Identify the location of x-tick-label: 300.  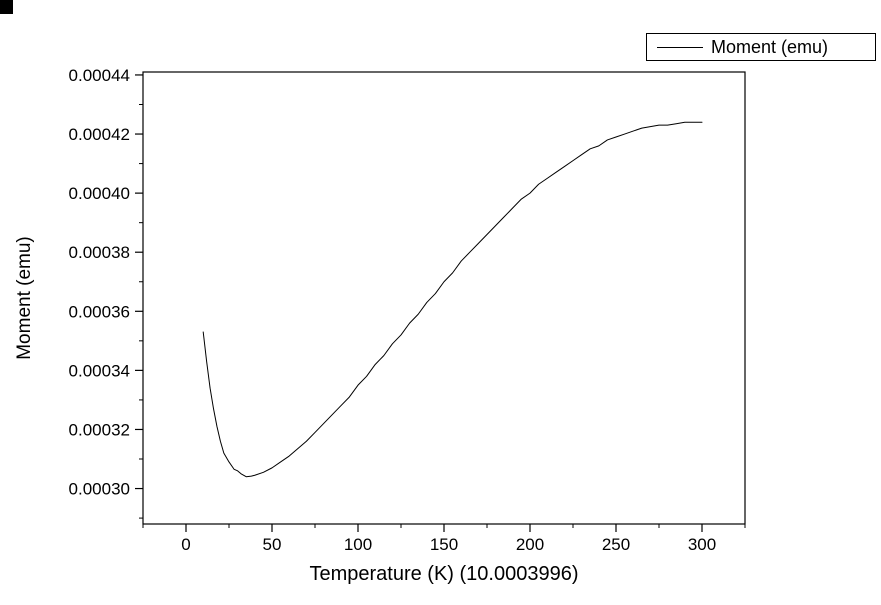
(702, 544).